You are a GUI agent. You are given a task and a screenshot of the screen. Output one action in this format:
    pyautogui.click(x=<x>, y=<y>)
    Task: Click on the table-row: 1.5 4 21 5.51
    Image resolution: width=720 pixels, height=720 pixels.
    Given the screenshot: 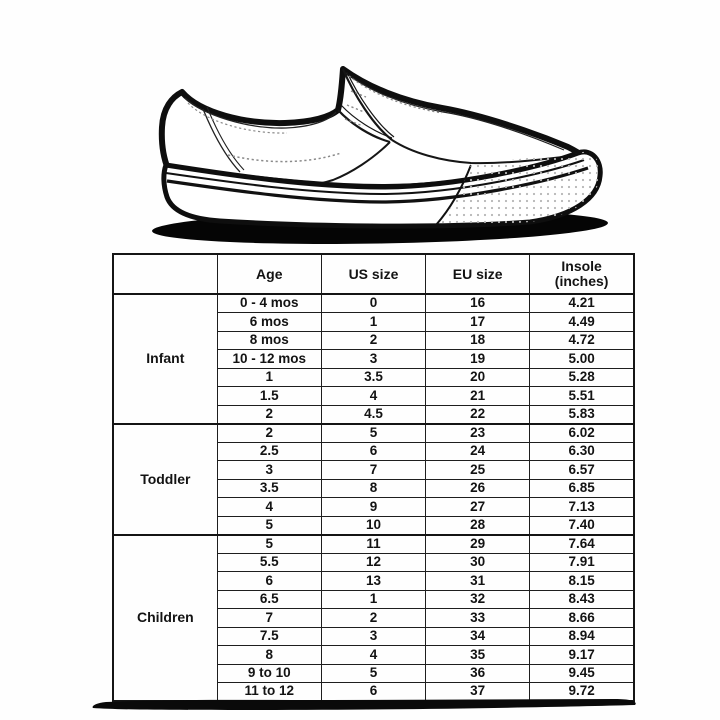 What is the action you would take?
    pyautogui.click(x=374, y=396)
    